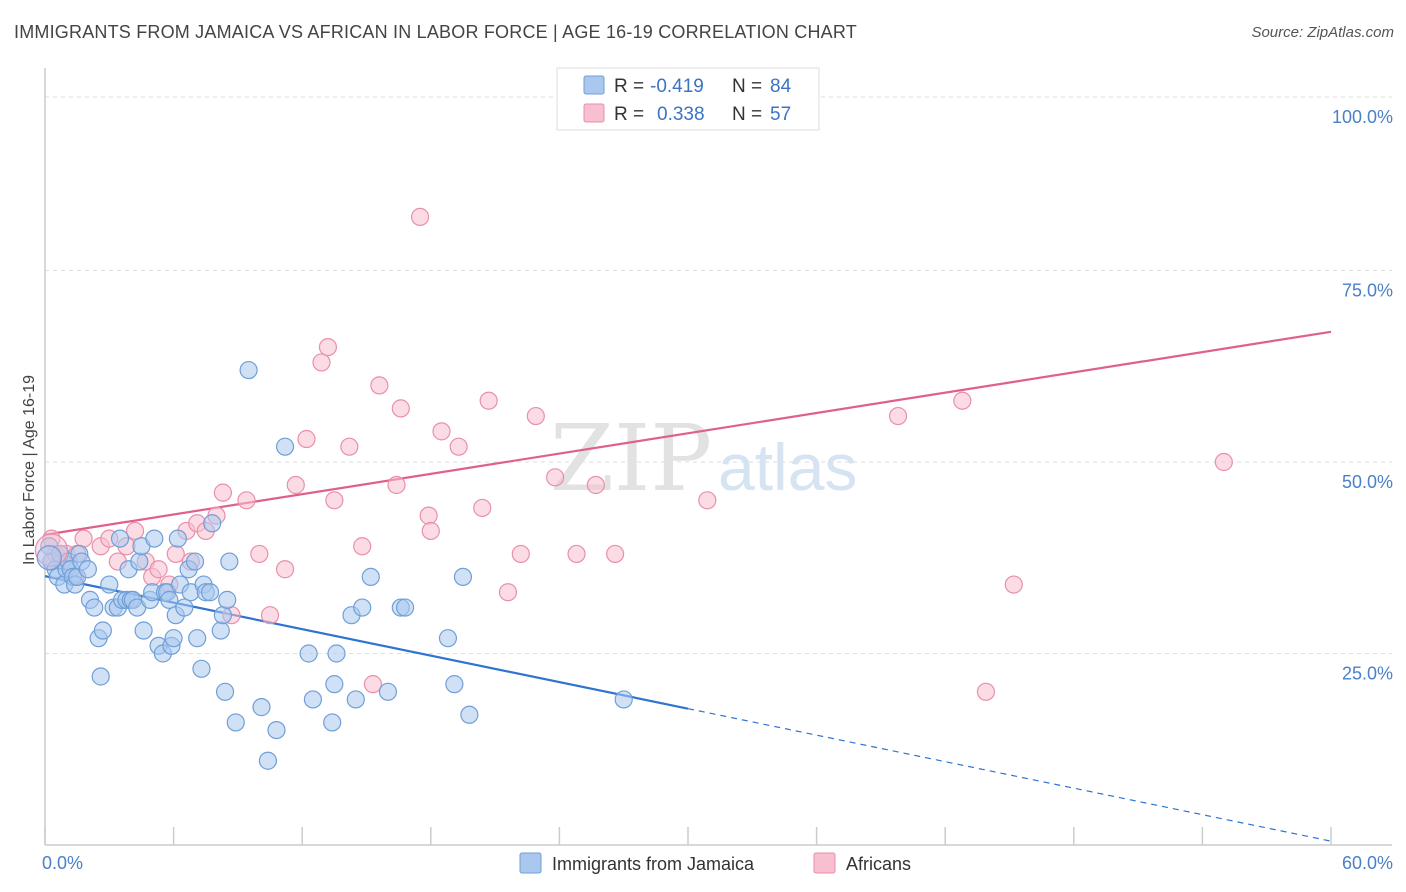 Image resolution: width=1406 pixels, height=892 pixels. I want to click on legend-r-label-jamaica: R =, so click(629, 86).